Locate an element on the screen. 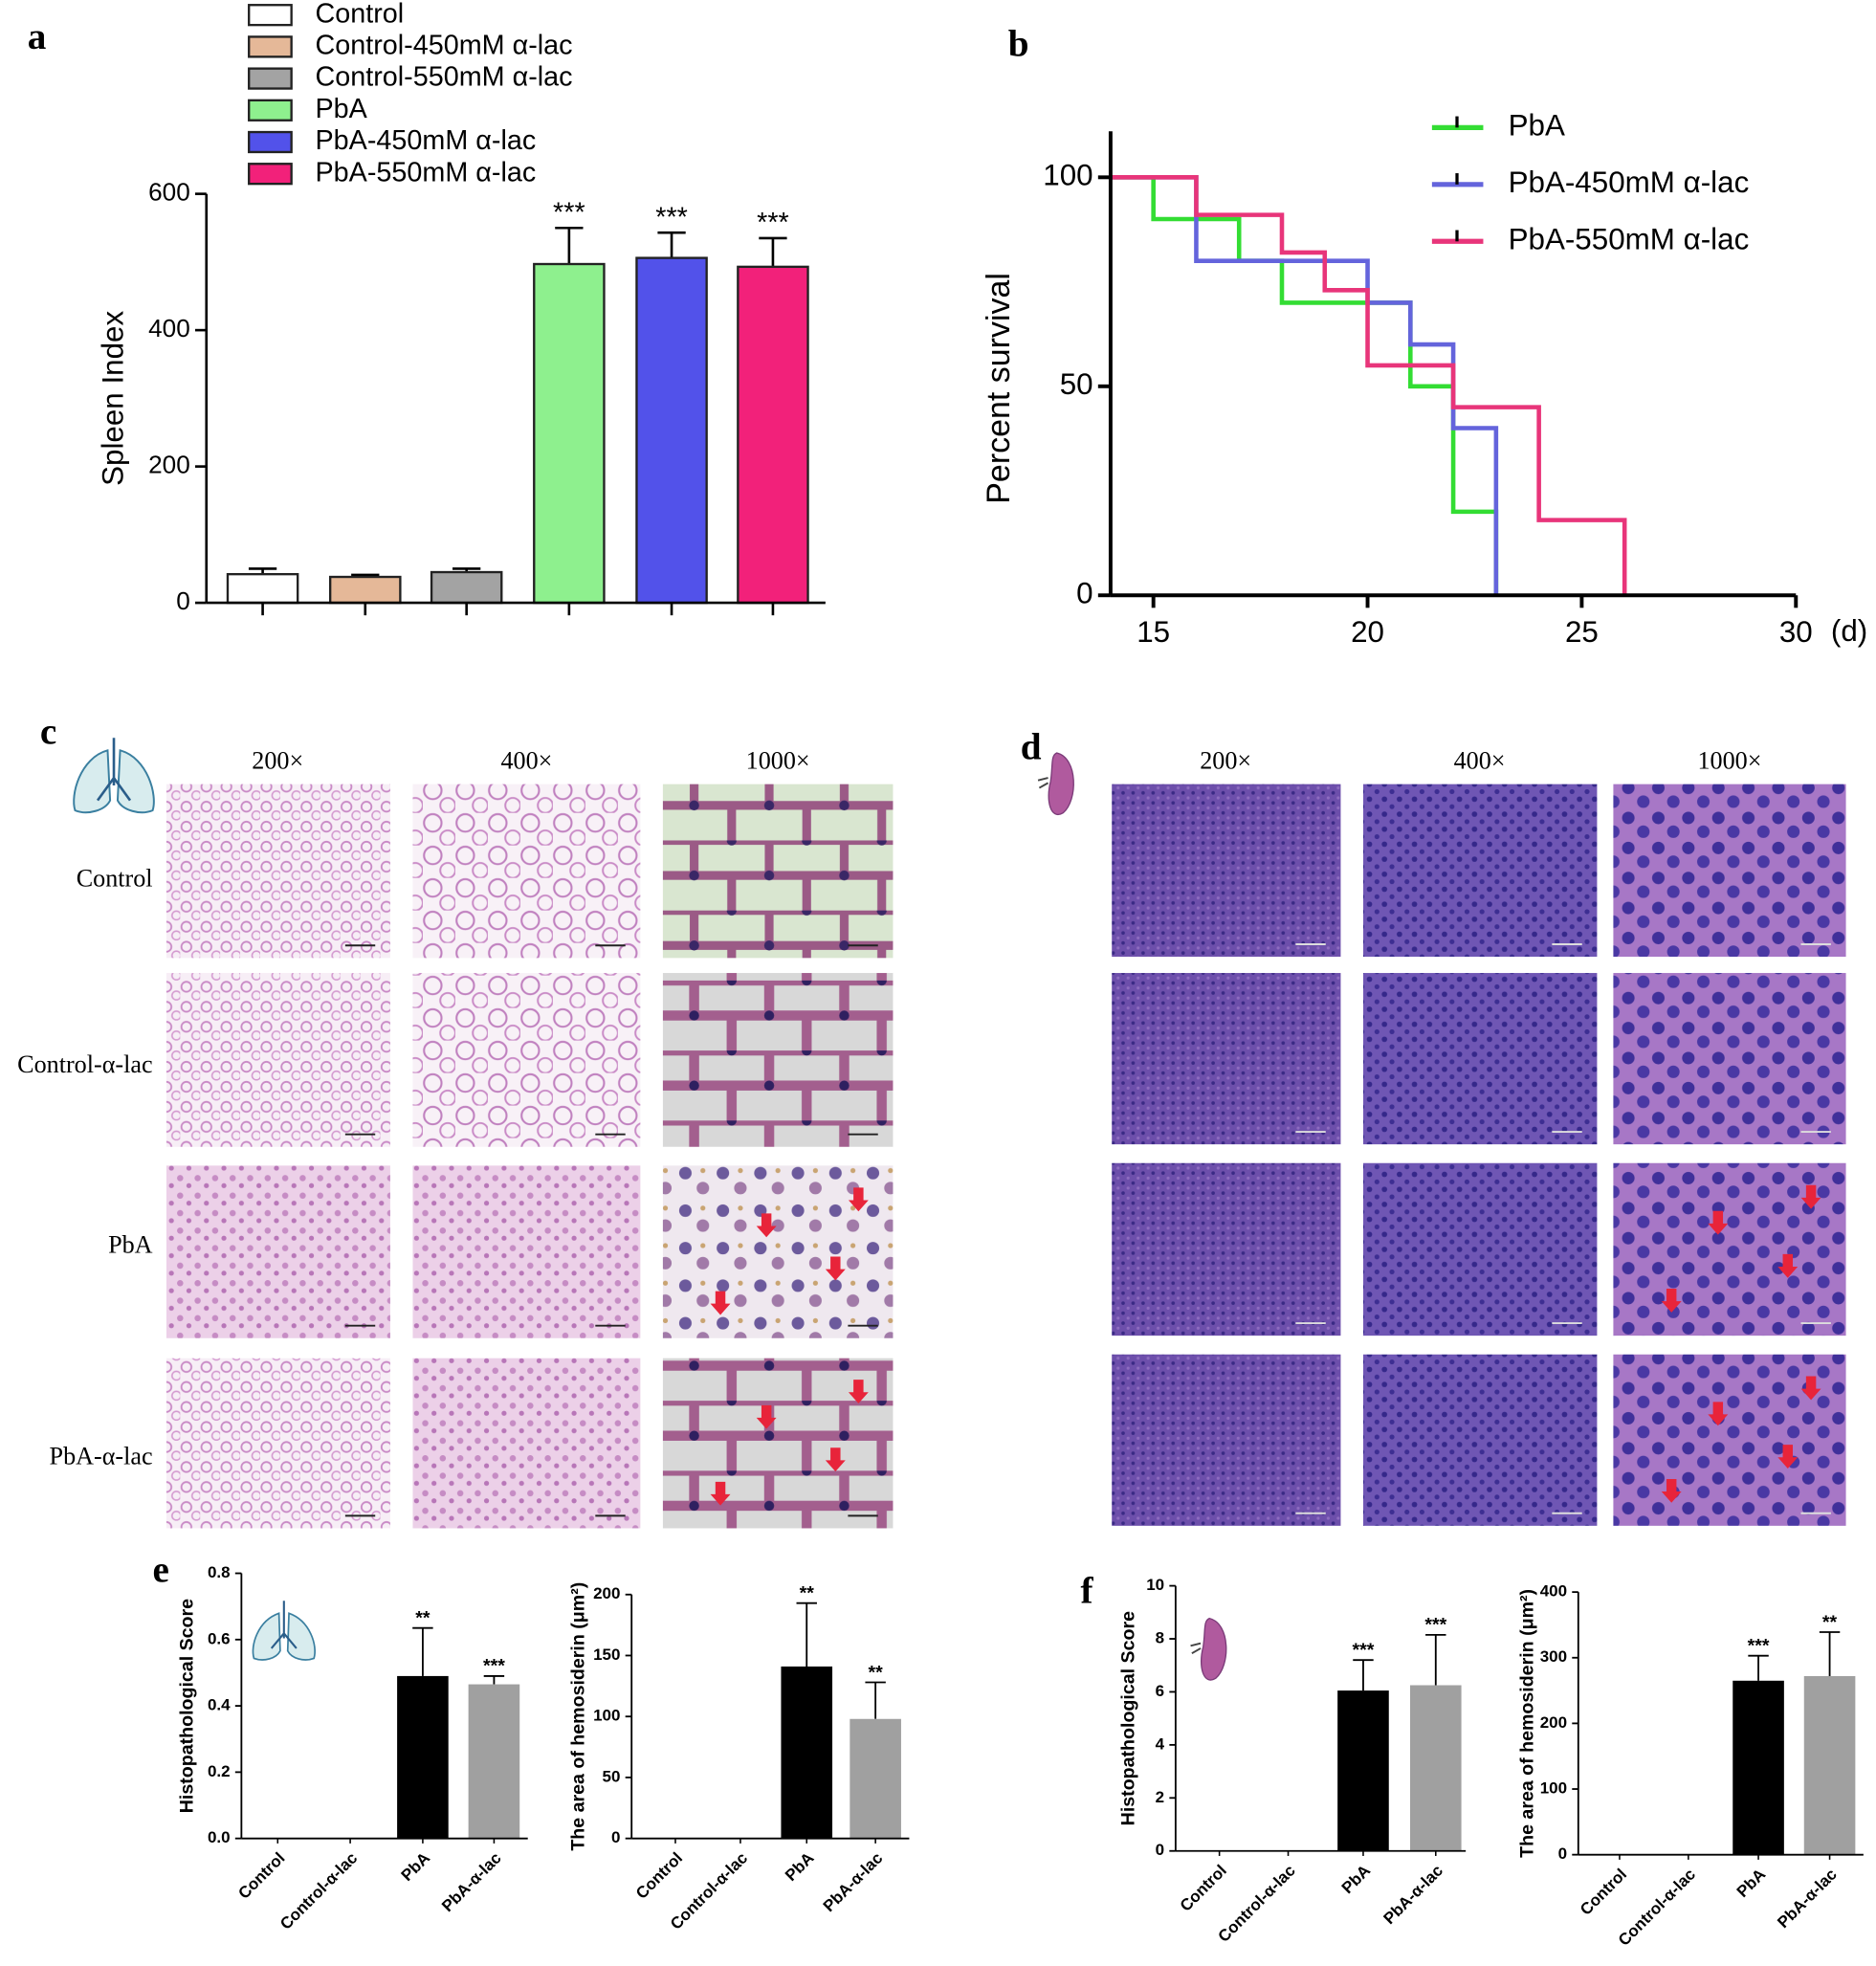  magnification-label: 200× is located at coordinates (1225, 760).